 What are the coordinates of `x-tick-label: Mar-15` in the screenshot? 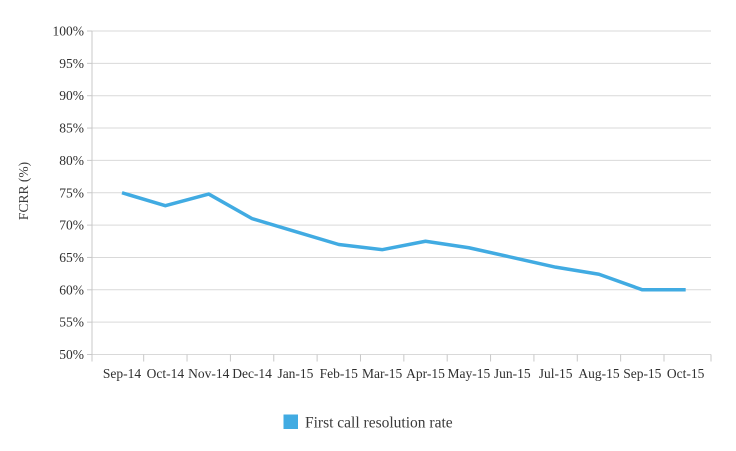 It's located at (382, 373).